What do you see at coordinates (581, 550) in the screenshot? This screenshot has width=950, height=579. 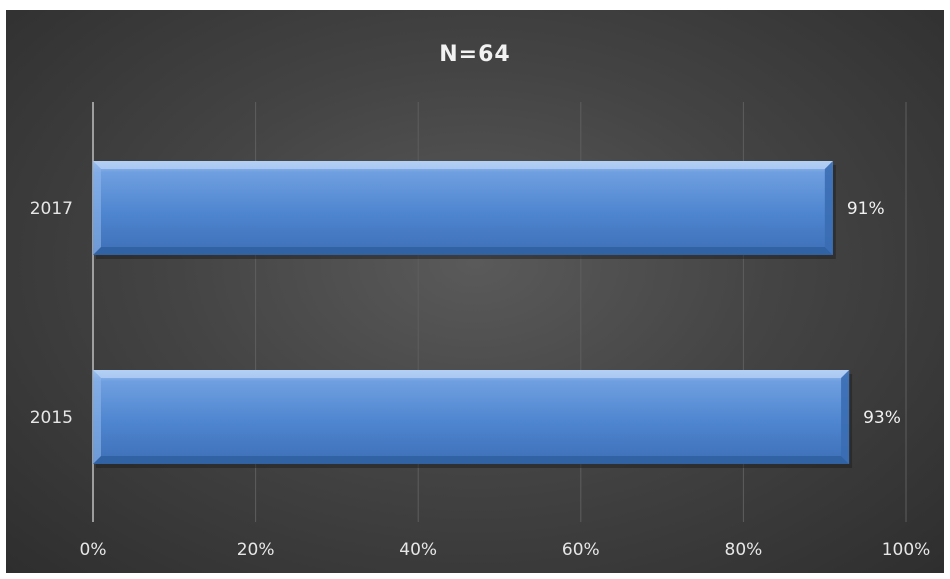 I see `x-tick-label: 60%` at bounding box center [581, 550].